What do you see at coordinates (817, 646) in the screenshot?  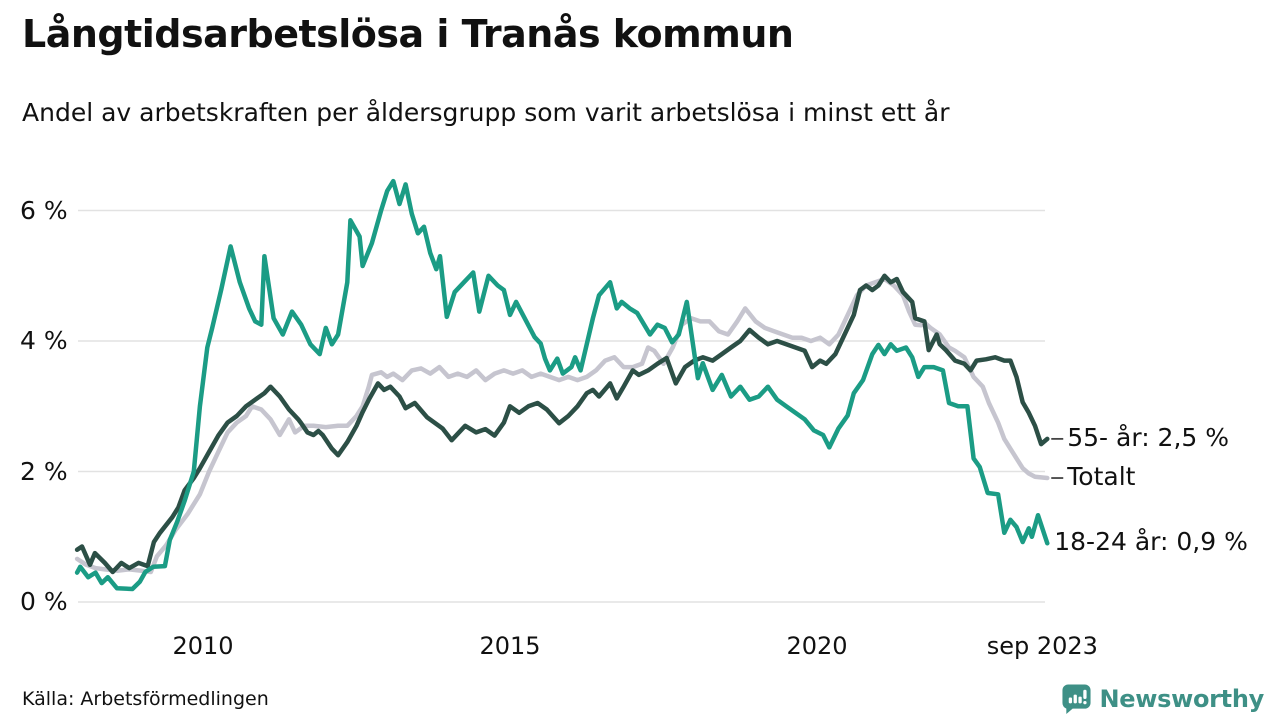 I see `x-tick-label: 2020` at bounding box center [817, 646].